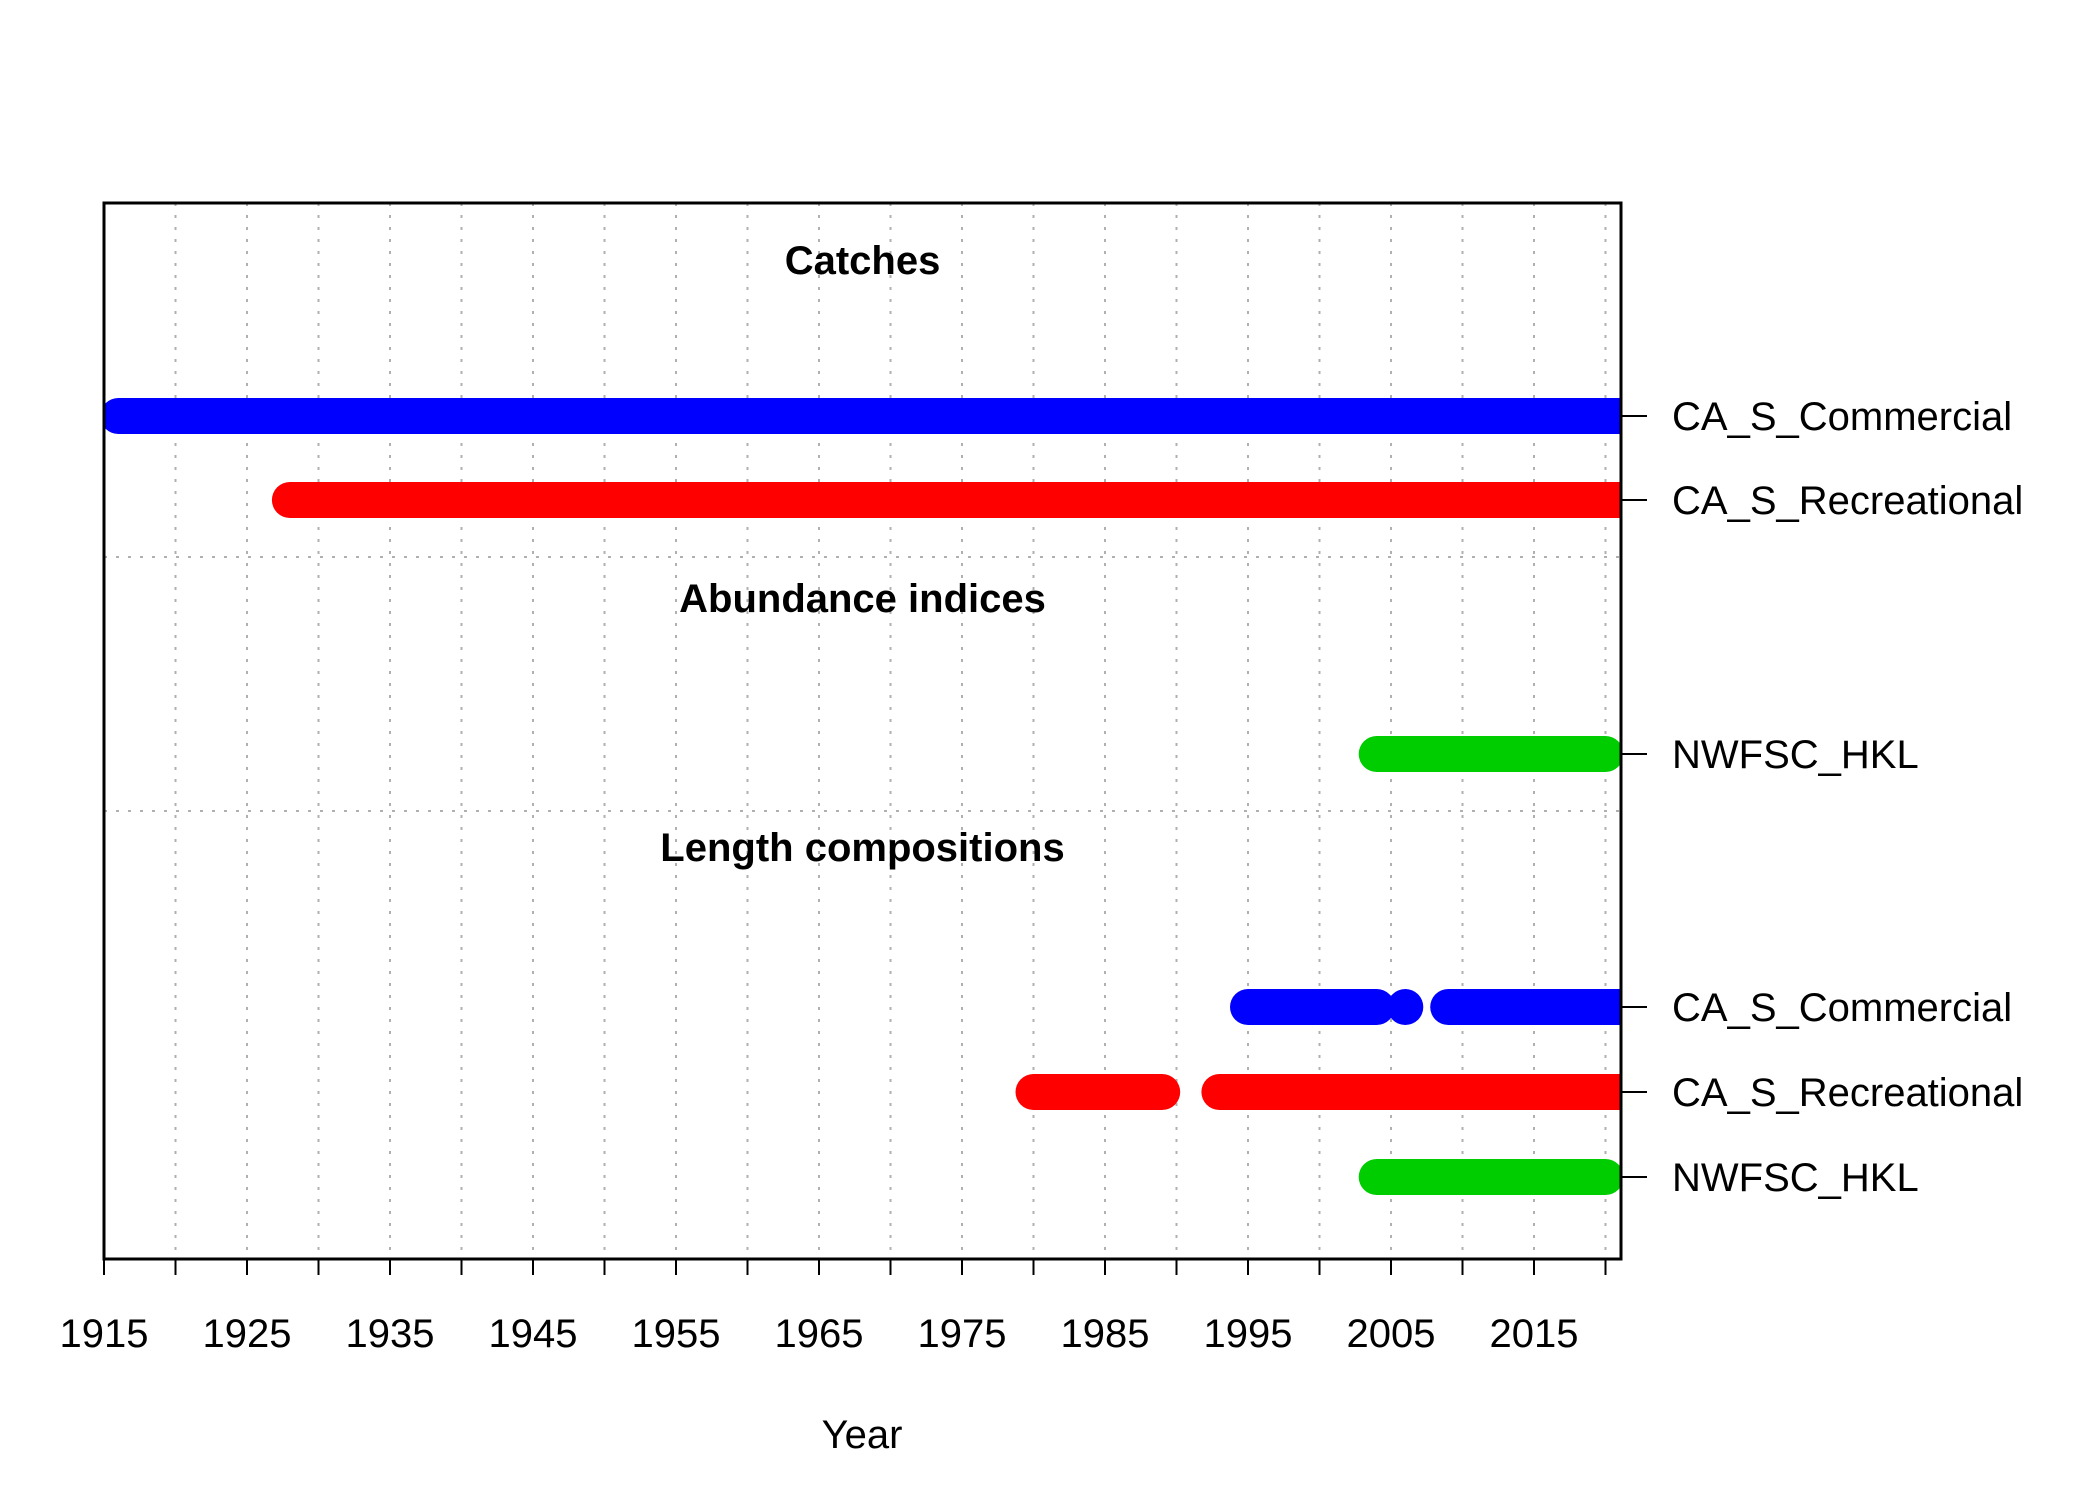 The height and width of the screenshot is (1500, 2100). Describe the element at coordinates (862, 1435) in the screenshot. I see `x-axis-title: Year` at that location.